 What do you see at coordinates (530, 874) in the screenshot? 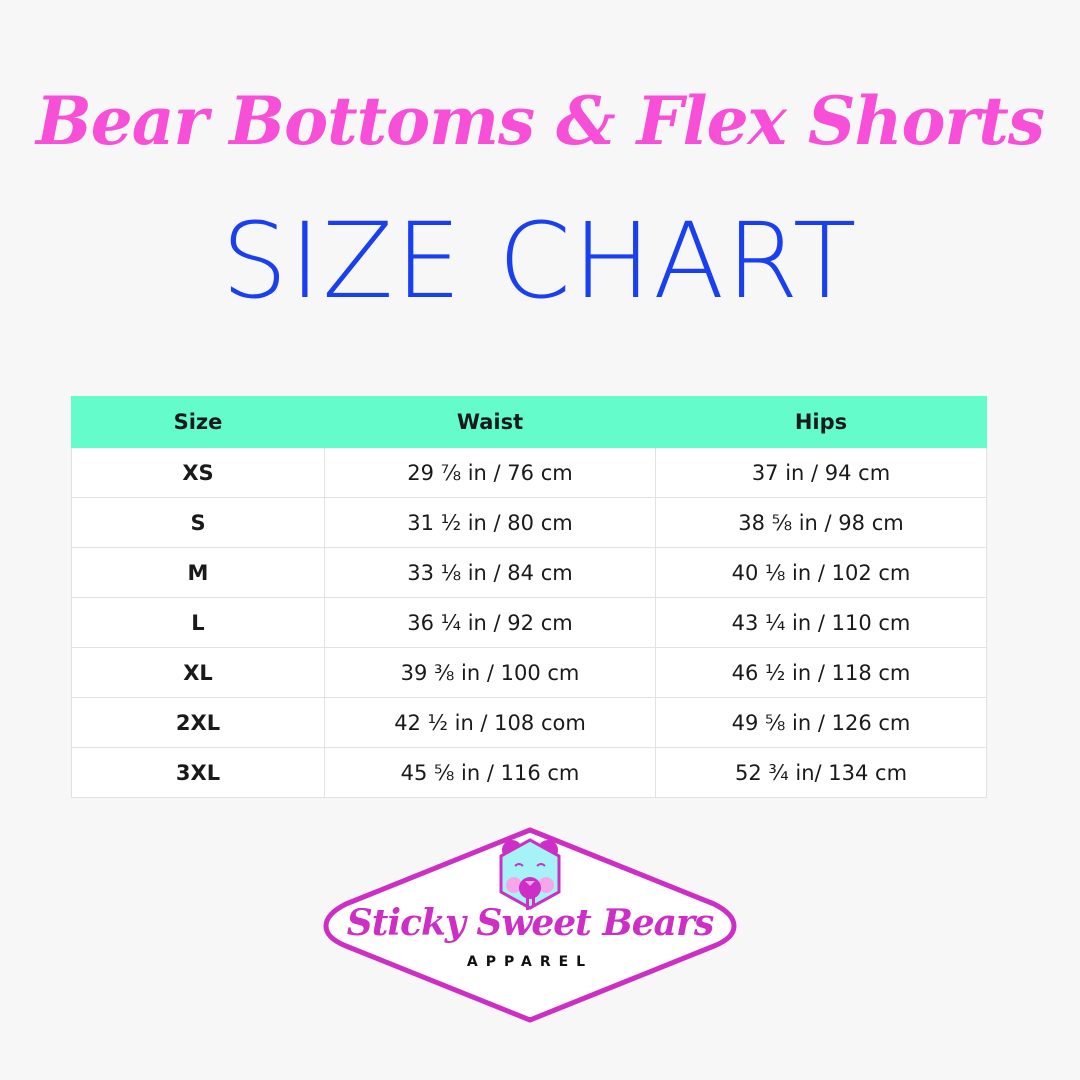
I see `bear-icon` at bounding box center [530, 874].